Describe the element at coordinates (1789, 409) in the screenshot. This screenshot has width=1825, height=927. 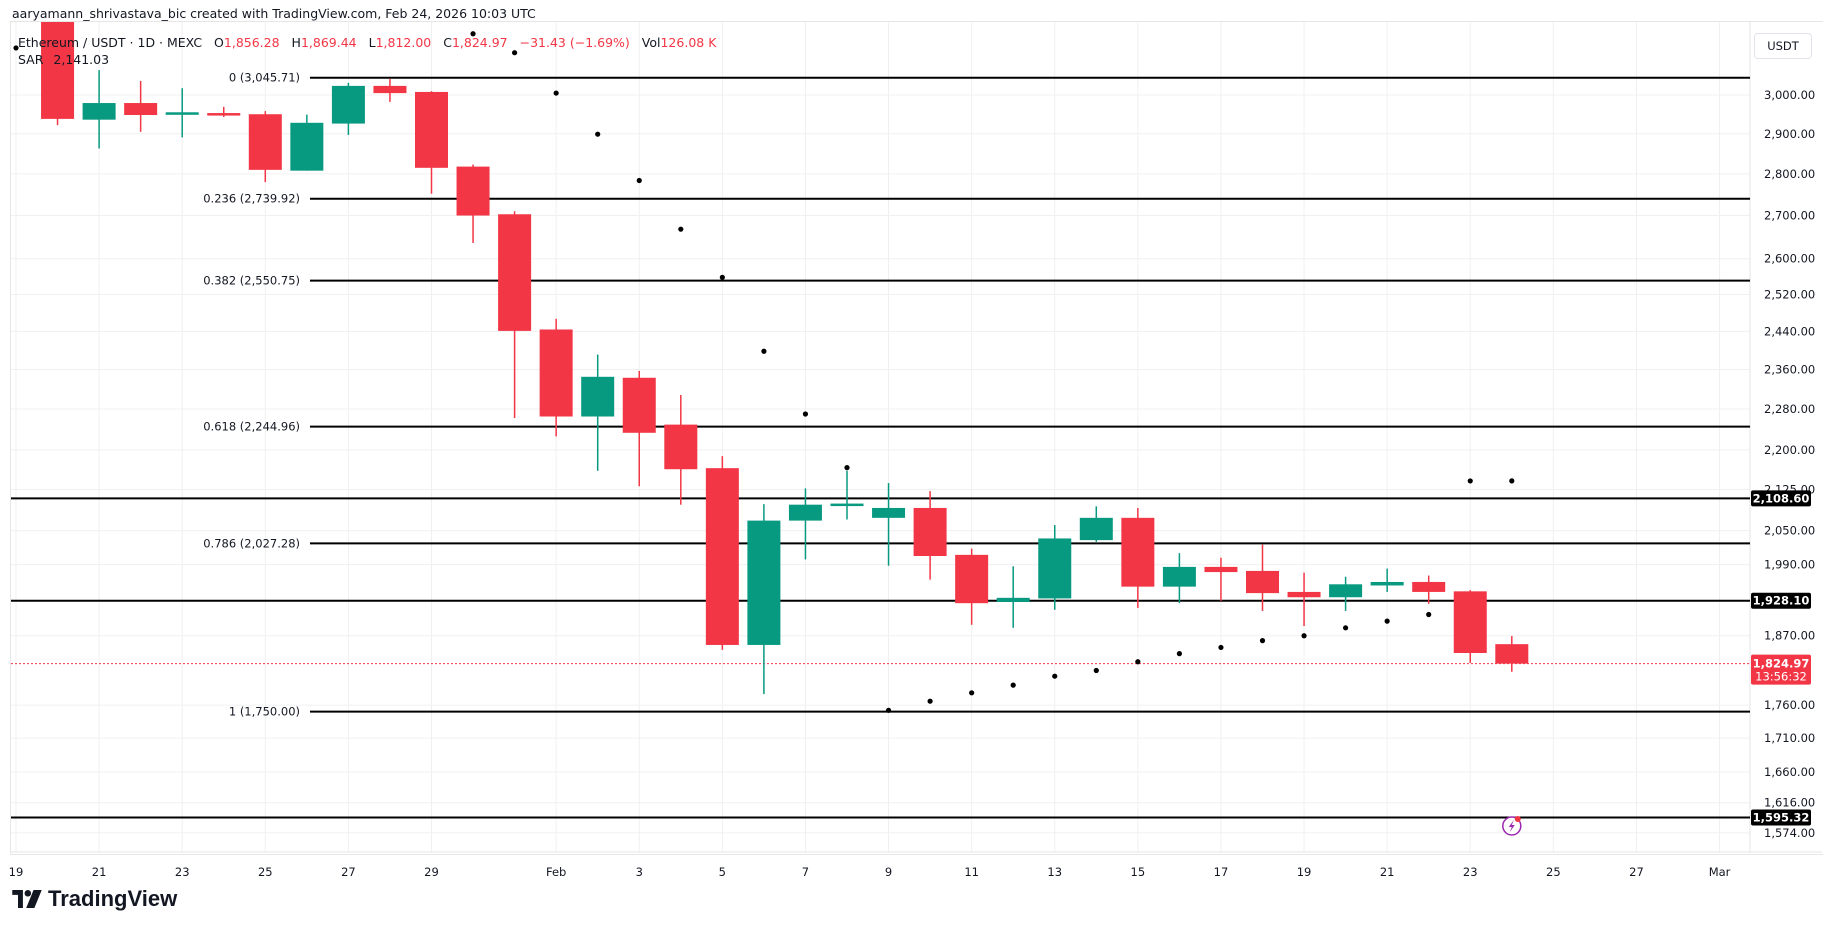
I see `price-axis-label: 2,280.00` at that location.